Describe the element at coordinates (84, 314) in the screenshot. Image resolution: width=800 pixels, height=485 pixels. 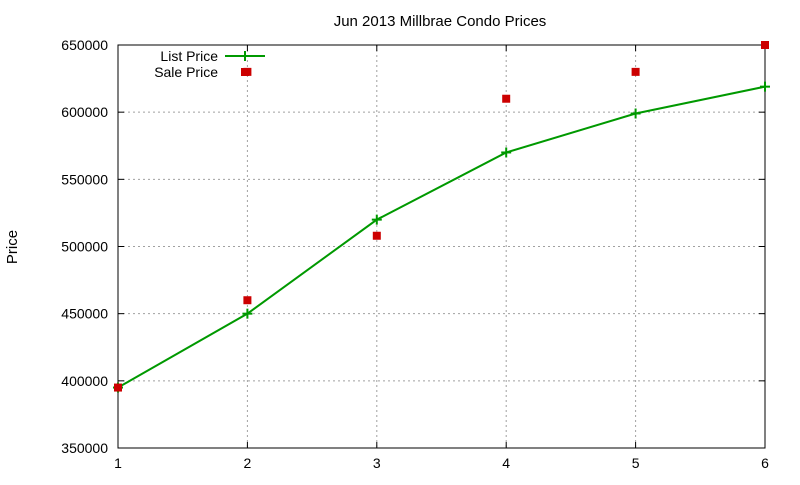
I see `y-tick-label: 450000` at that location.